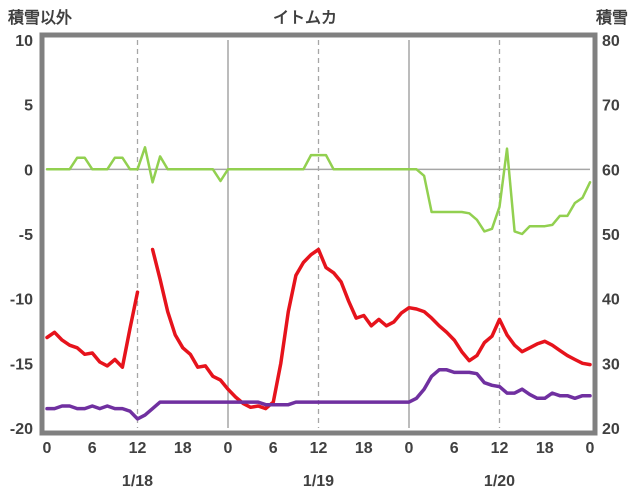  I want to click on x-axis-date-label: 1/19, so click(318, 481).